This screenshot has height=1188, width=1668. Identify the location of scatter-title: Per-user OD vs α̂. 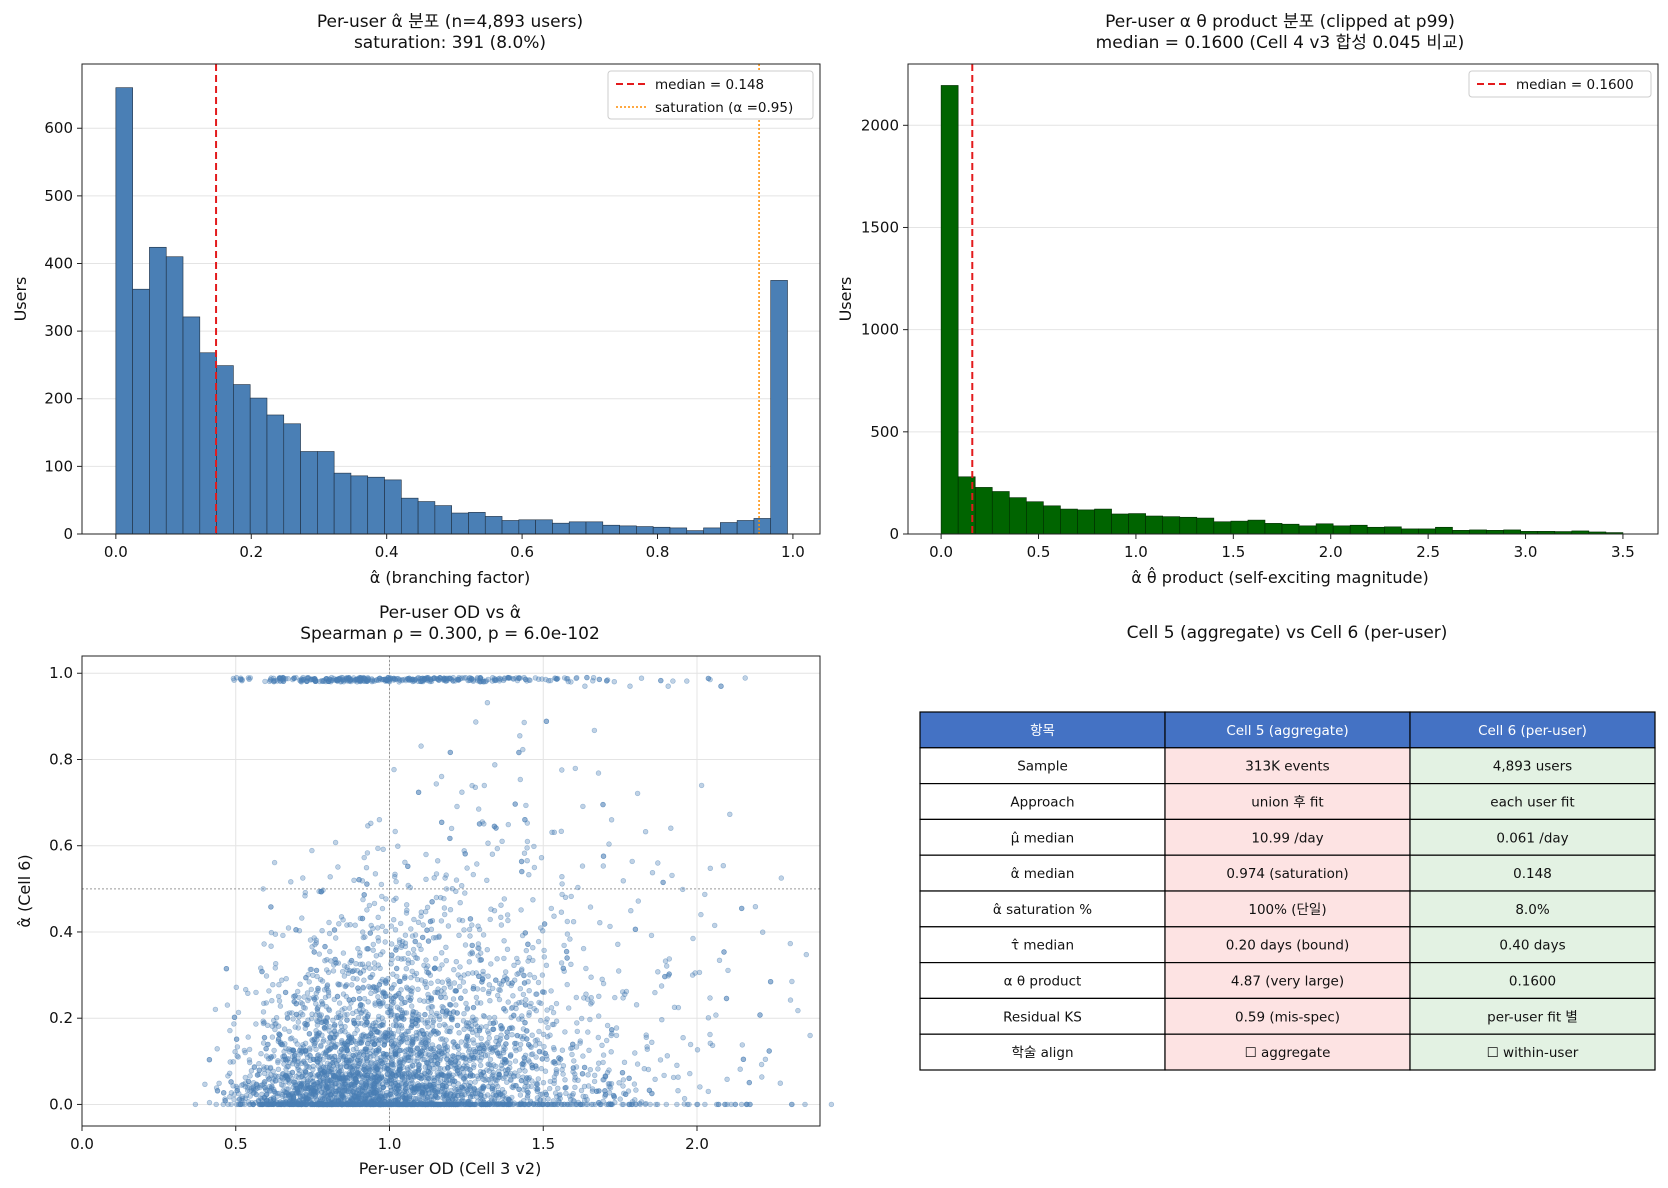
(450, 613).